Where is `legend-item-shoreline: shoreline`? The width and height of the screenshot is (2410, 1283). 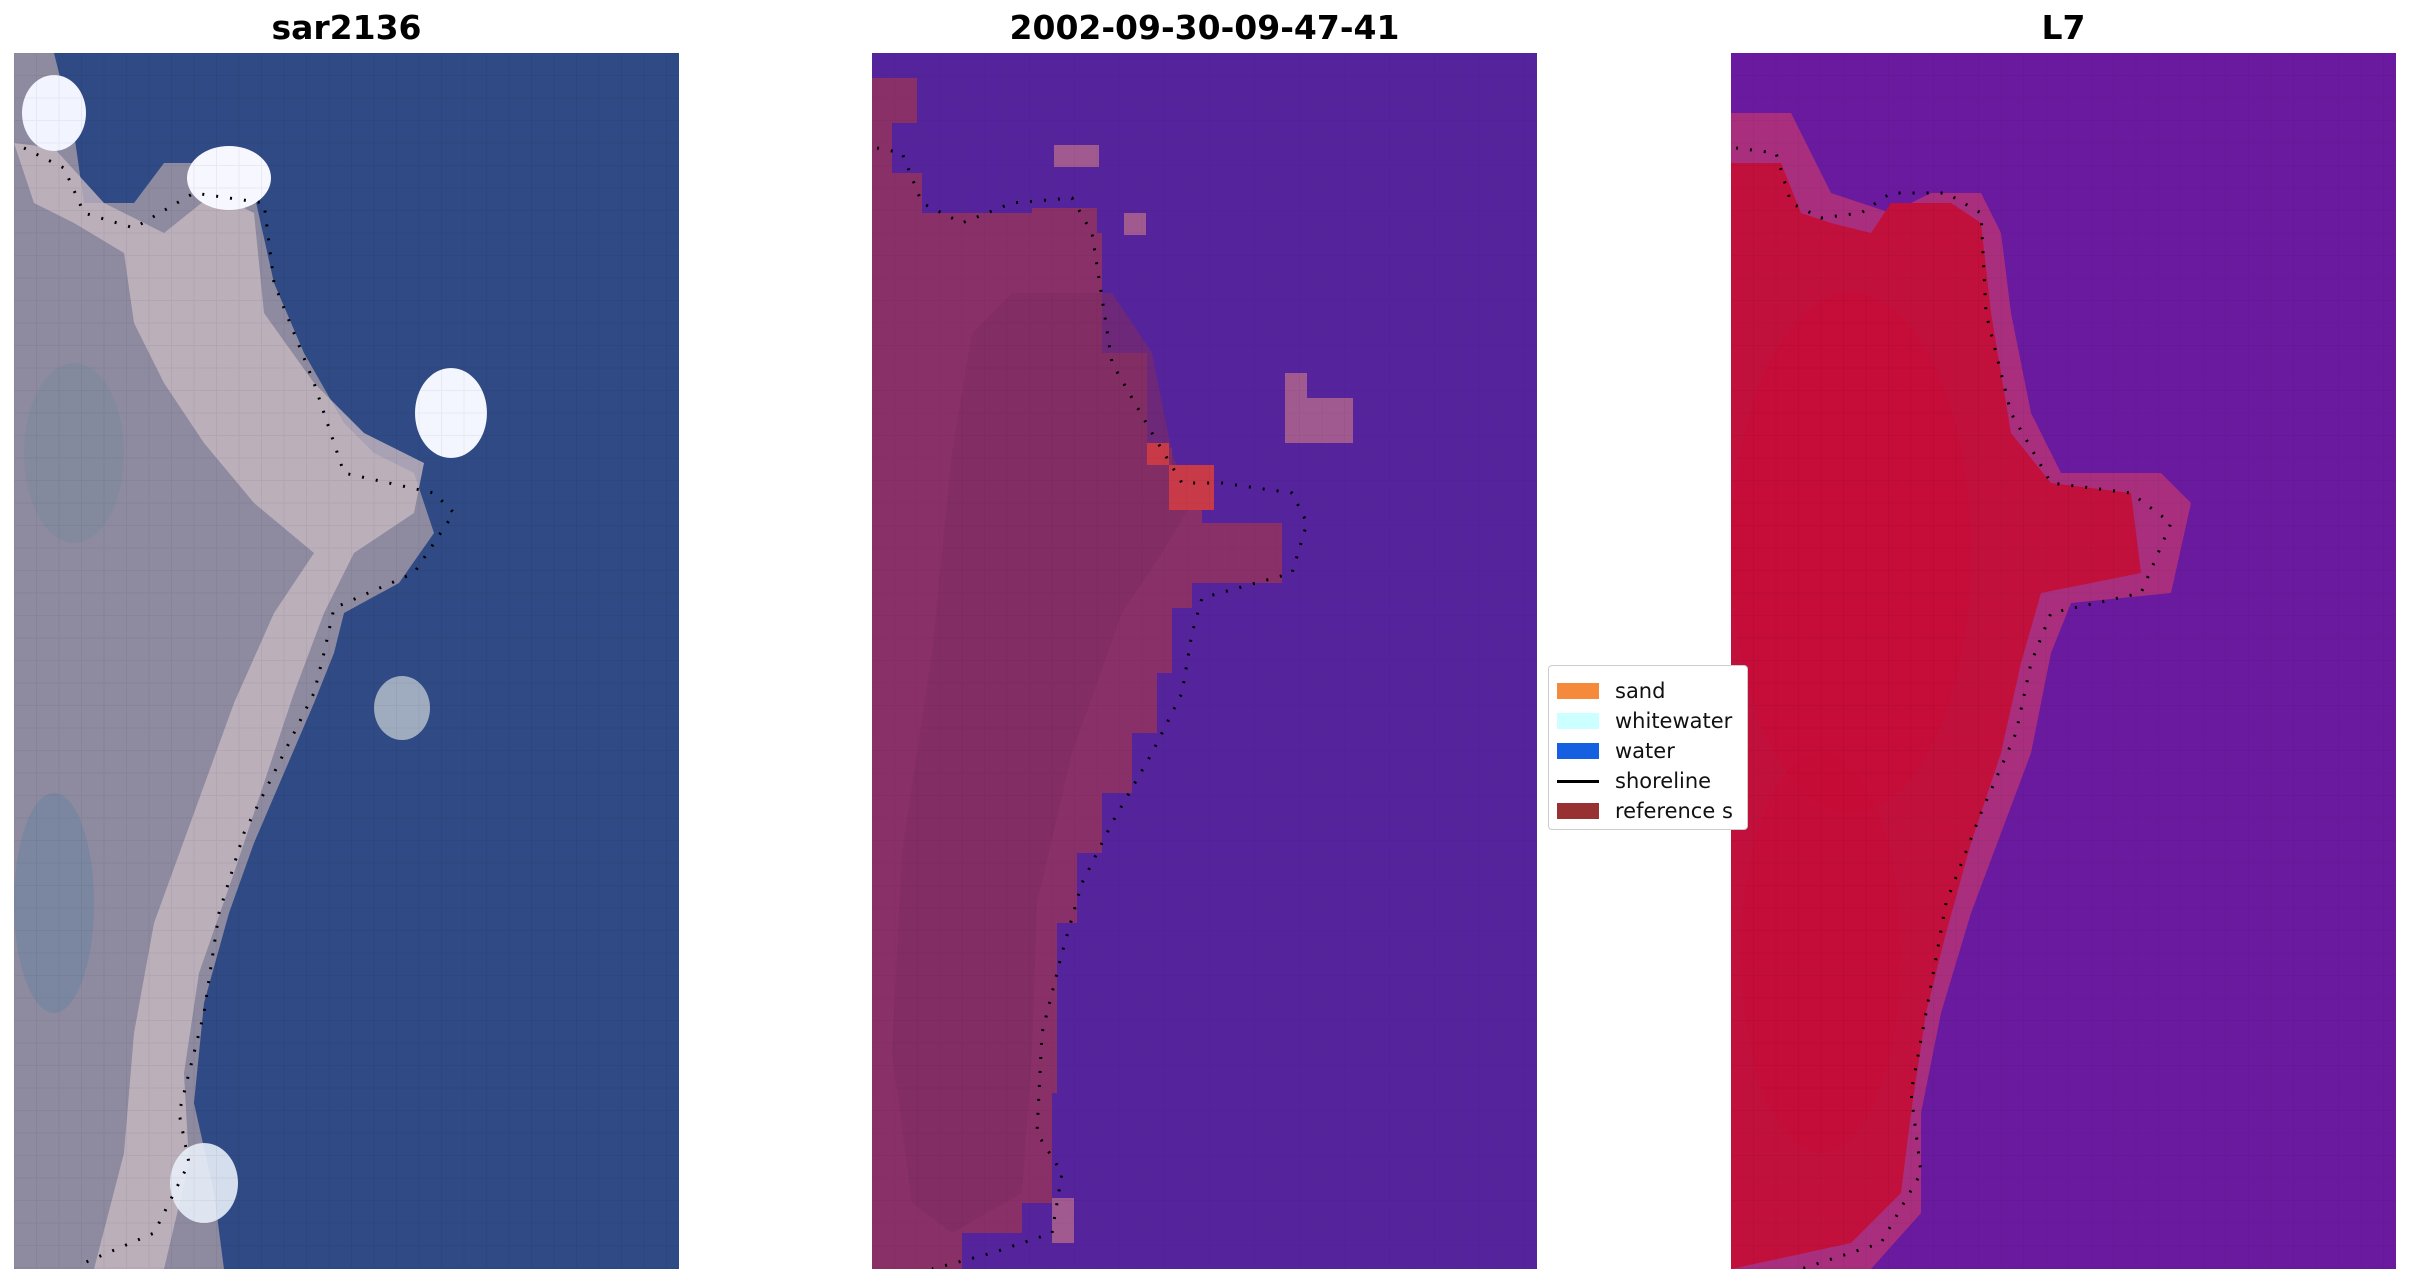 legend-item-shoreline: shoreline is located at coordinates (1634, 781).